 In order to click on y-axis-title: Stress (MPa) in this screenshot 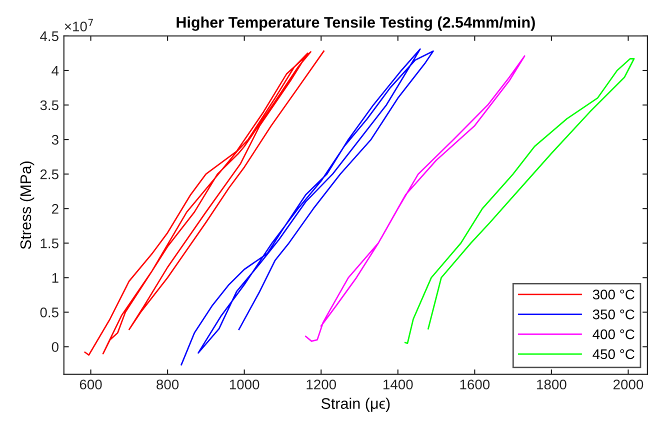, I will do `click(27, 206)`.